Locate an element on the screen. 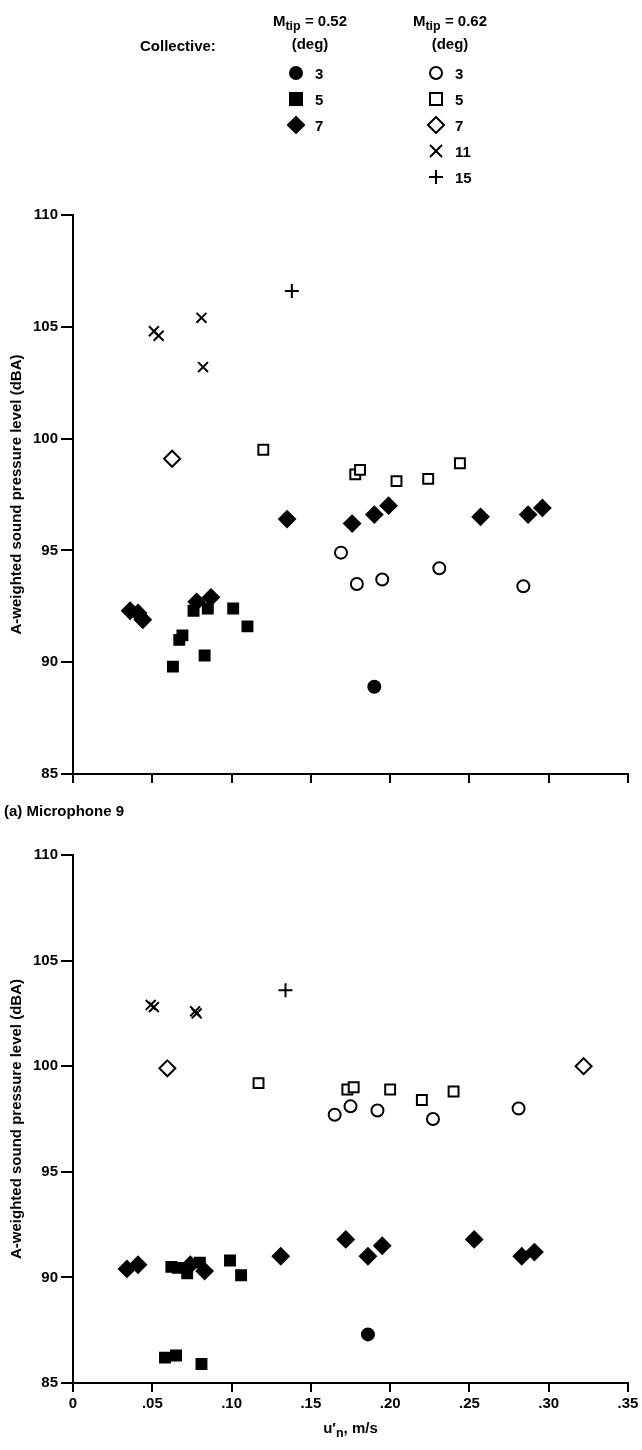 This screenshot has height=1450, width=642. x-tick-label: .15 is located at coordinates (311, 1403).